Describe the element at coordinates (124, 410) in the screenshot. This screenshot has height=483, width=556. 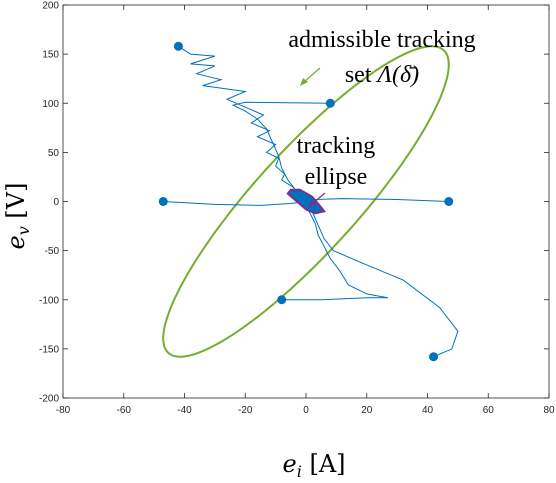
I see `x-tick-label: -60` at that location.